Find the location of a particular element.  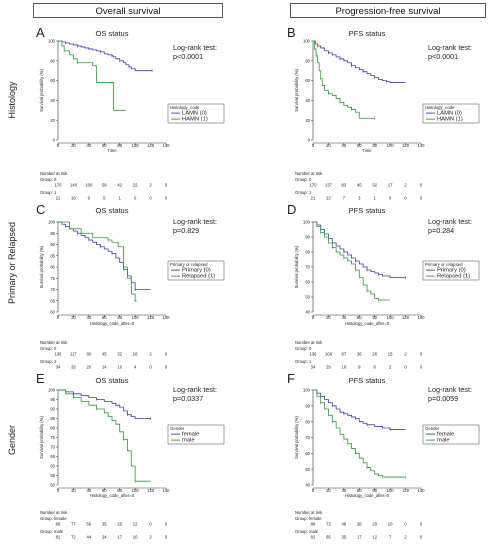

panel-d-y-tick-label: 80 is located at coordinates (307, 252).